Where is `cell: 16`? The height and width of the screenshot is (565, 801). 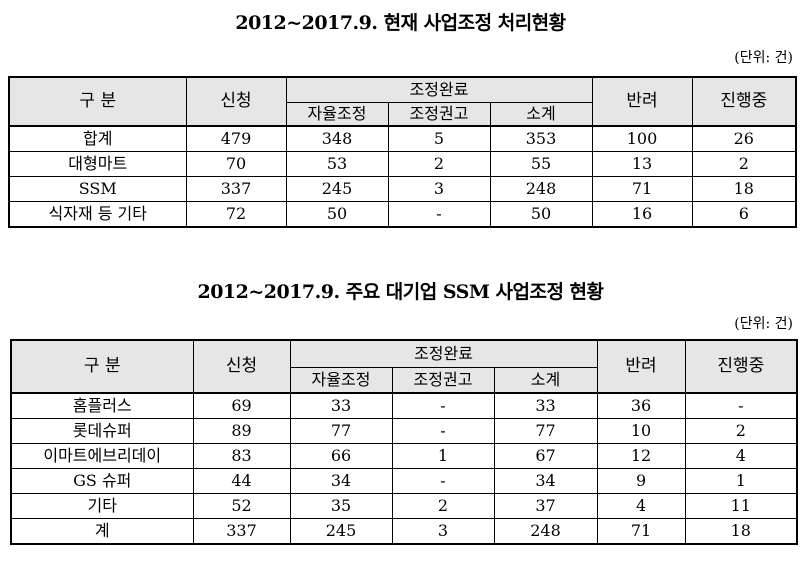 cell: 16 is located at coordinates (642, 214).